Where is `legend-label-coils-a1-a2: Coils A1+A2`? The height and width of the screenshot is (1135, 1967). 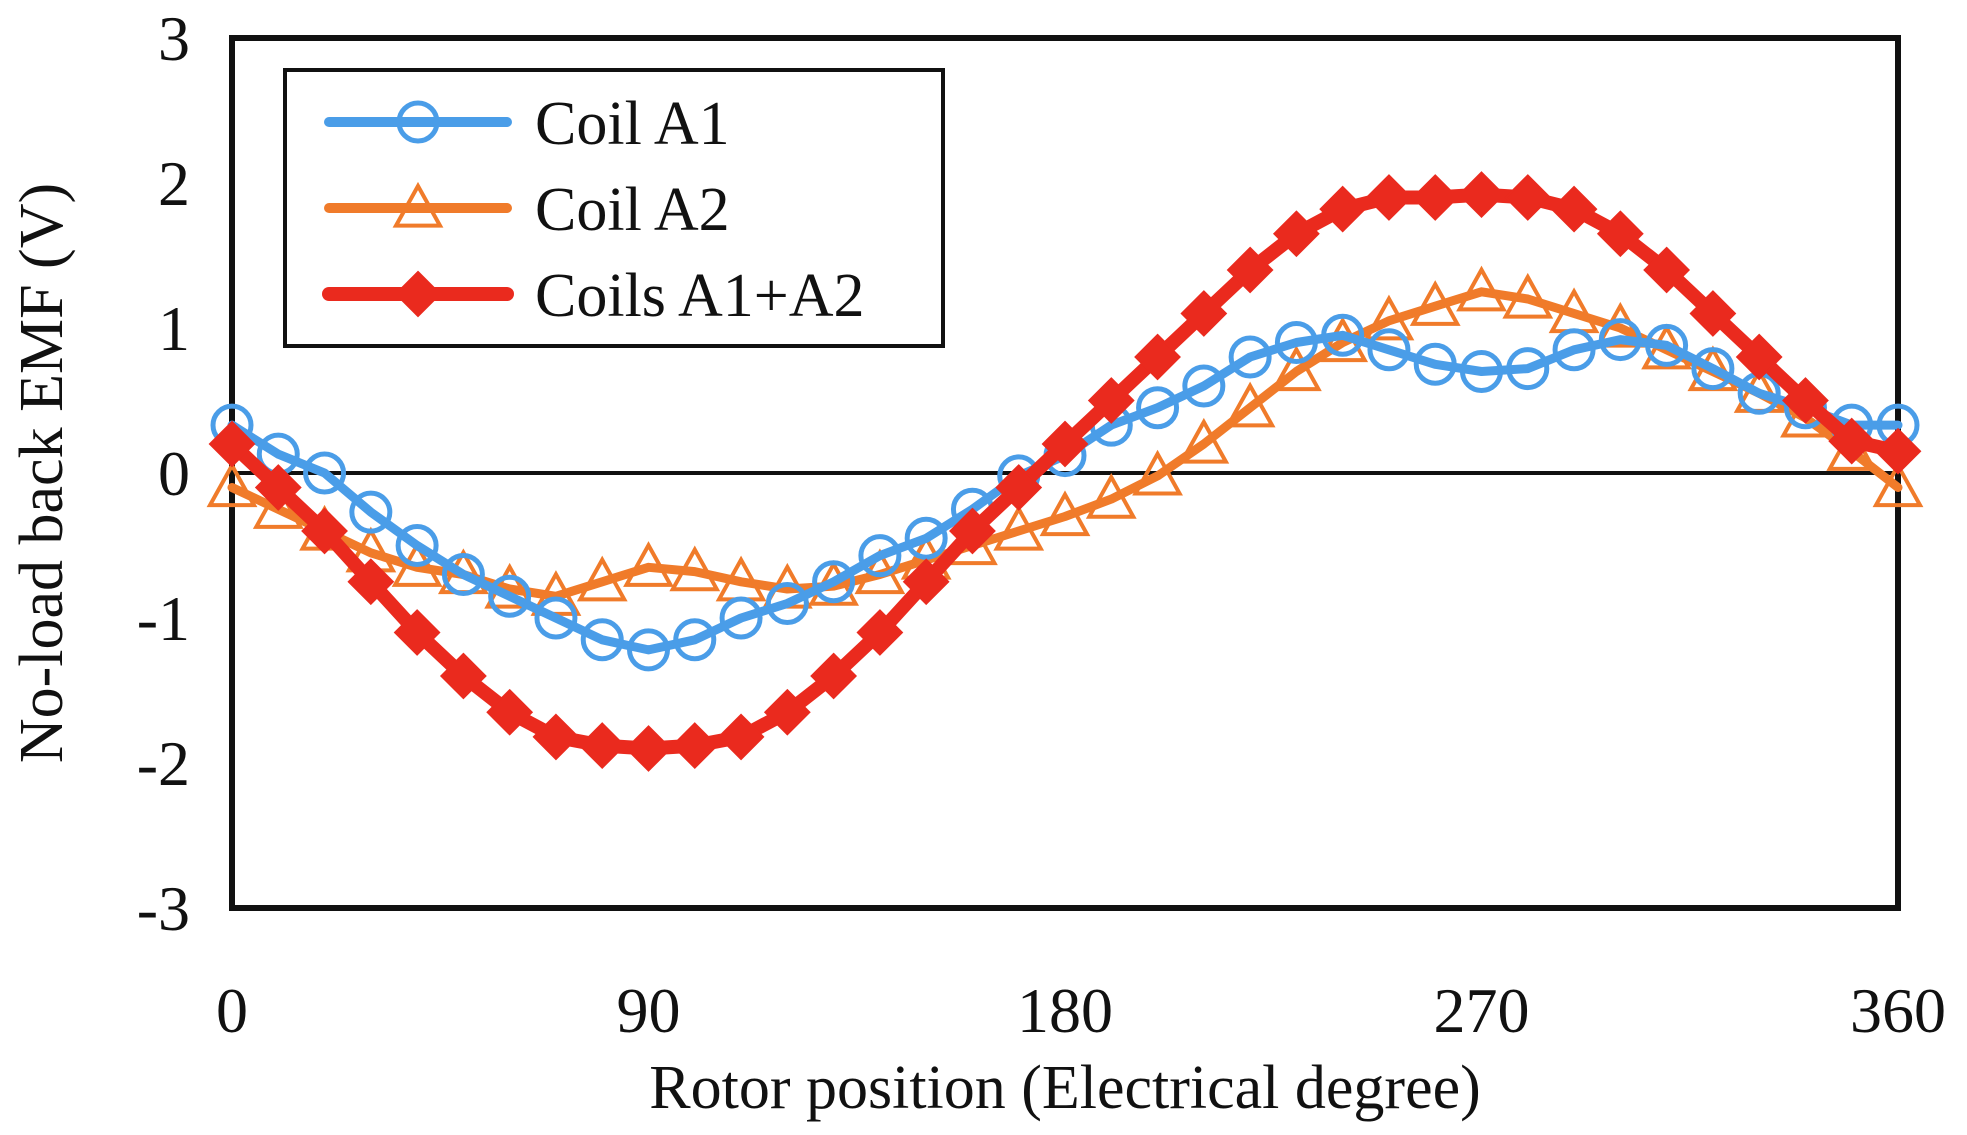
legend-label-coils-a1-a2: Coils A1+A2 is located at coordinates (700, 296).